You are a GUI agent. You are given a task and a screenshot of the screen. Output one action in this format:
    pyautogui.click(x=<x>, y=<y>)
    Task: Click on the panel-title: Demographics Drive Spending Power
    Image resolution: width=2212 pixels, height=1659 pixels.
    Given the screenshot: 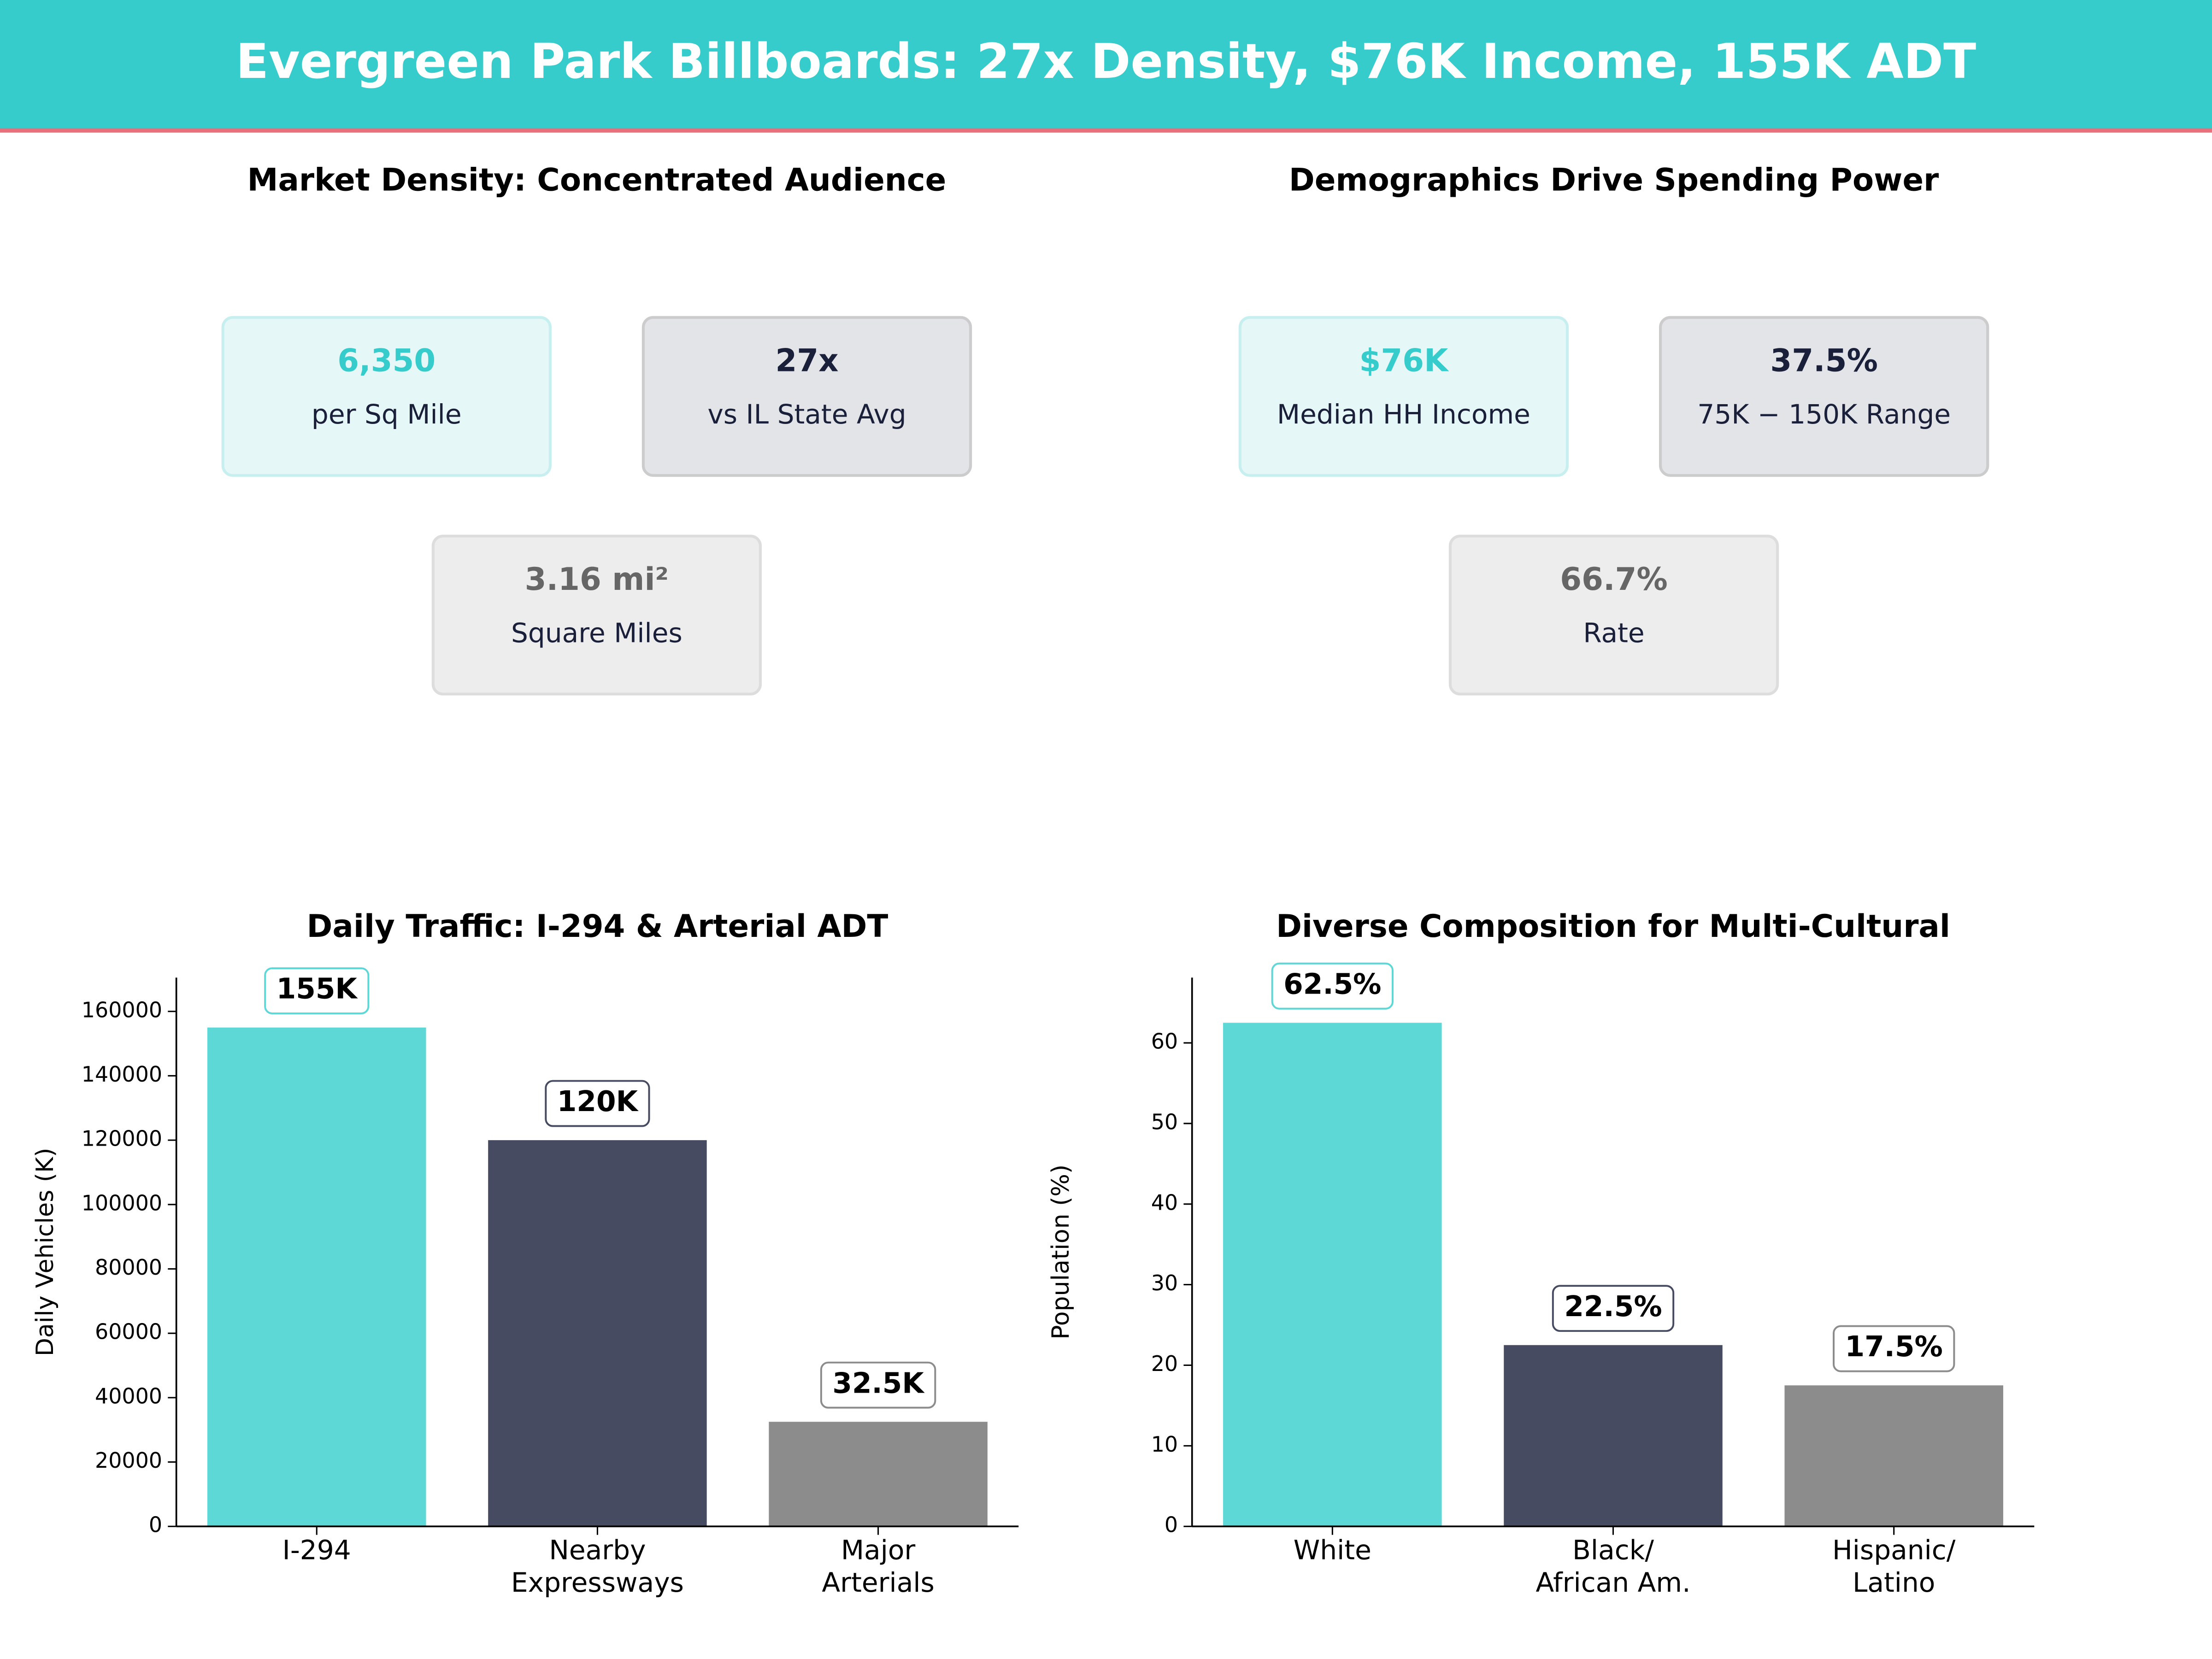 What is the action you would take?
    pyautogui.click(x=1614, y=179)
    